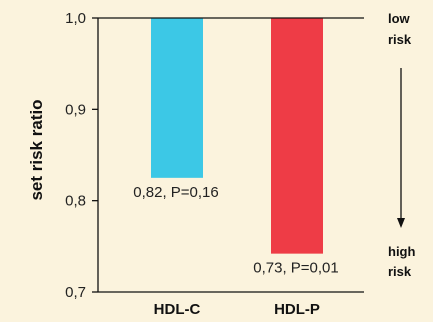 The width and height of the screenshot is (433, 322). I want to click on y-tick-label: 0,9, so click(75, 109).